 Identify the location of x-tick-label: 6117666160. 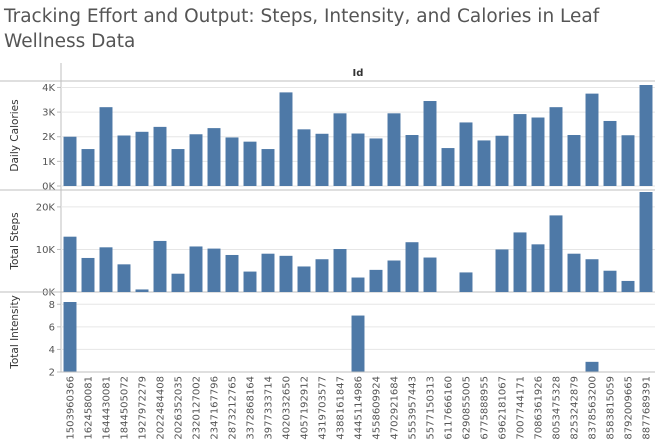
(449, 408).